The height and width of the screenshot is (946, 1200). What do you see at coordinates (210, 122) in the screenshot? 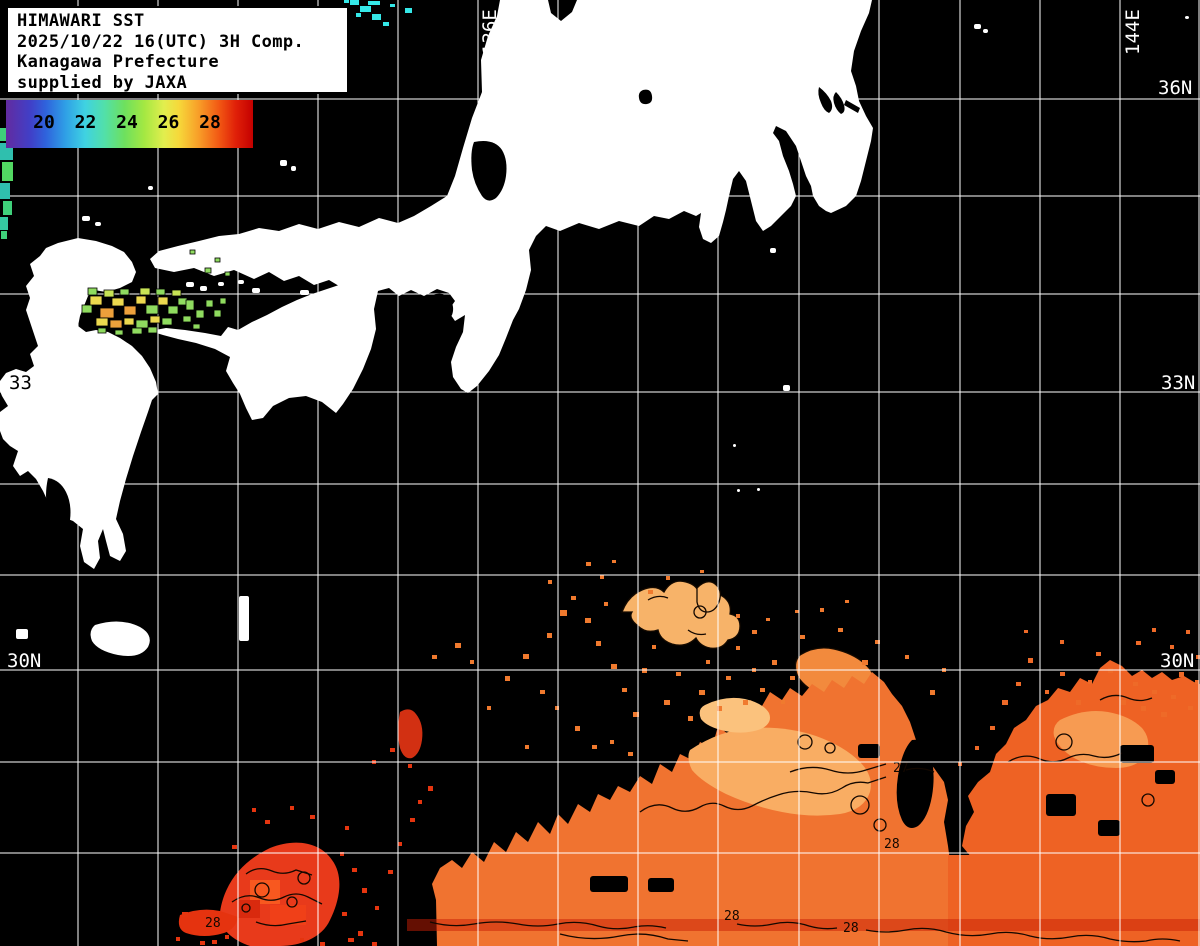
I see `colorbar-tick-label: 28` at bounding box center [210, 122].